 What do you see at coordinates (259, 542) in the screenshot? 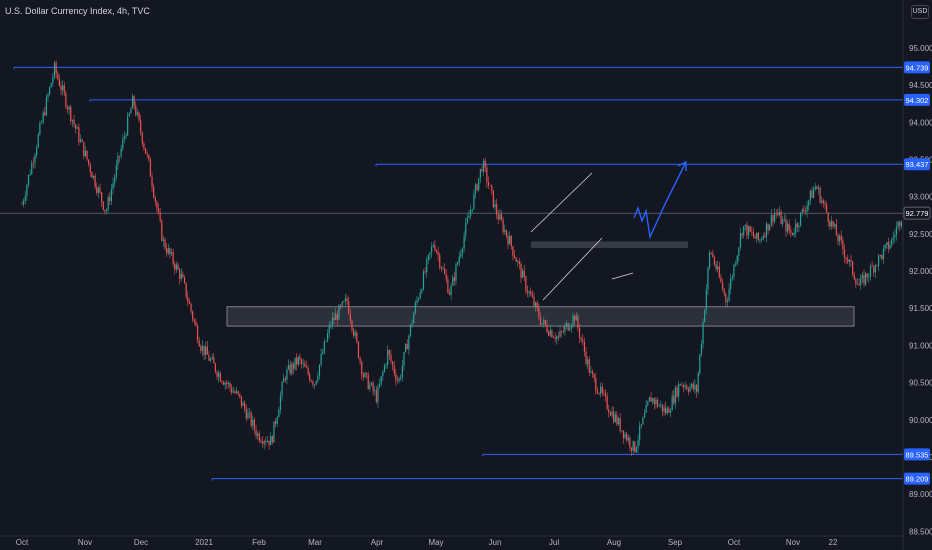
I see `time-tick-label: Feb` at bounding box center [259, 542].